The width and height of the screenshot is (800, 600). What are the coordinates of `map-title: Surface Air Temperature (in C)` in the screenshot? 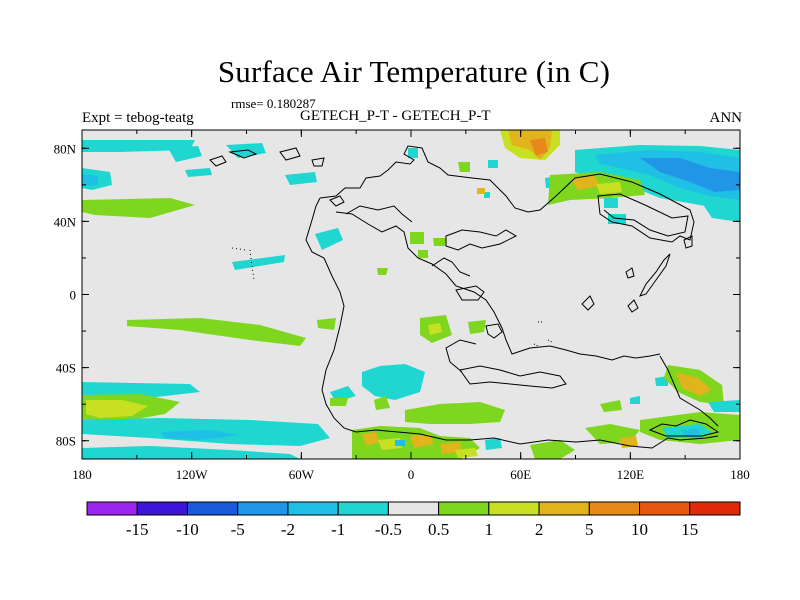 It's located at (414, 71).